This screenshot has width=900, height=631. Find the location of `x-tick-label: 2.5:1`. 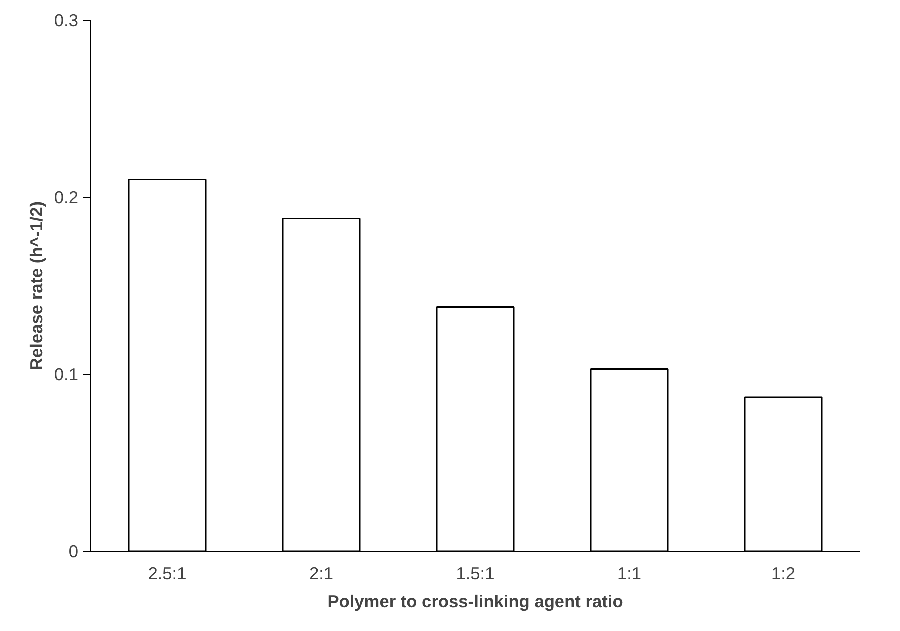

x-tick-label: 2.5:1 is located at coordinates (167, 574).